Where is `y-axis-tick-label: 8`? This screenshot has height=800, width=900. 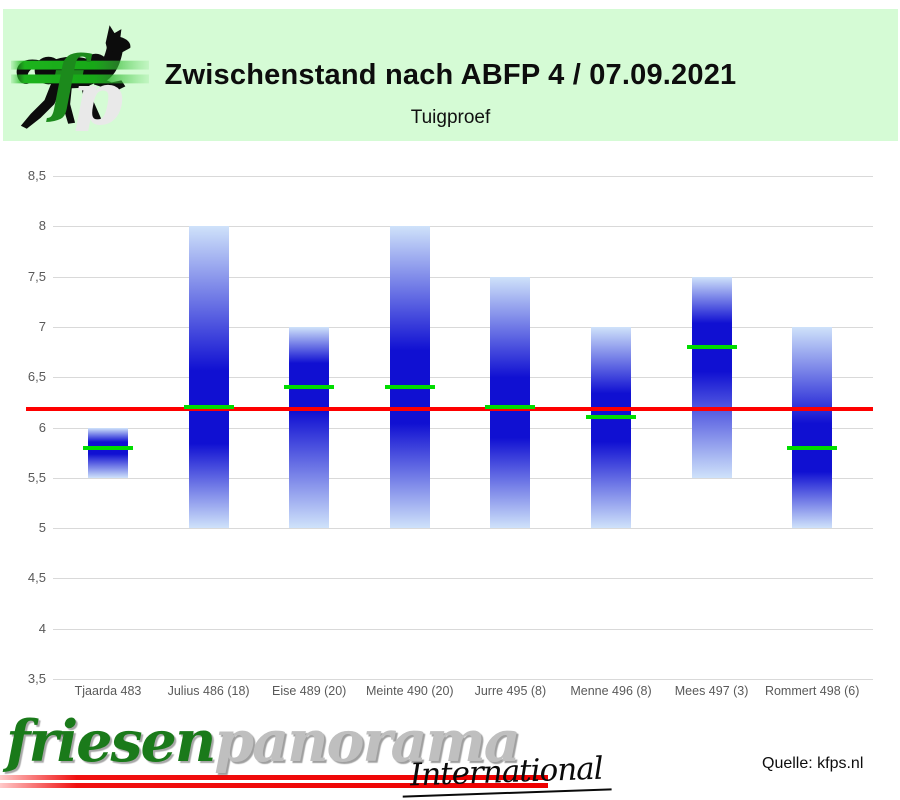 y-axis-tick-label: 8 is located at coordinates (42, 226).